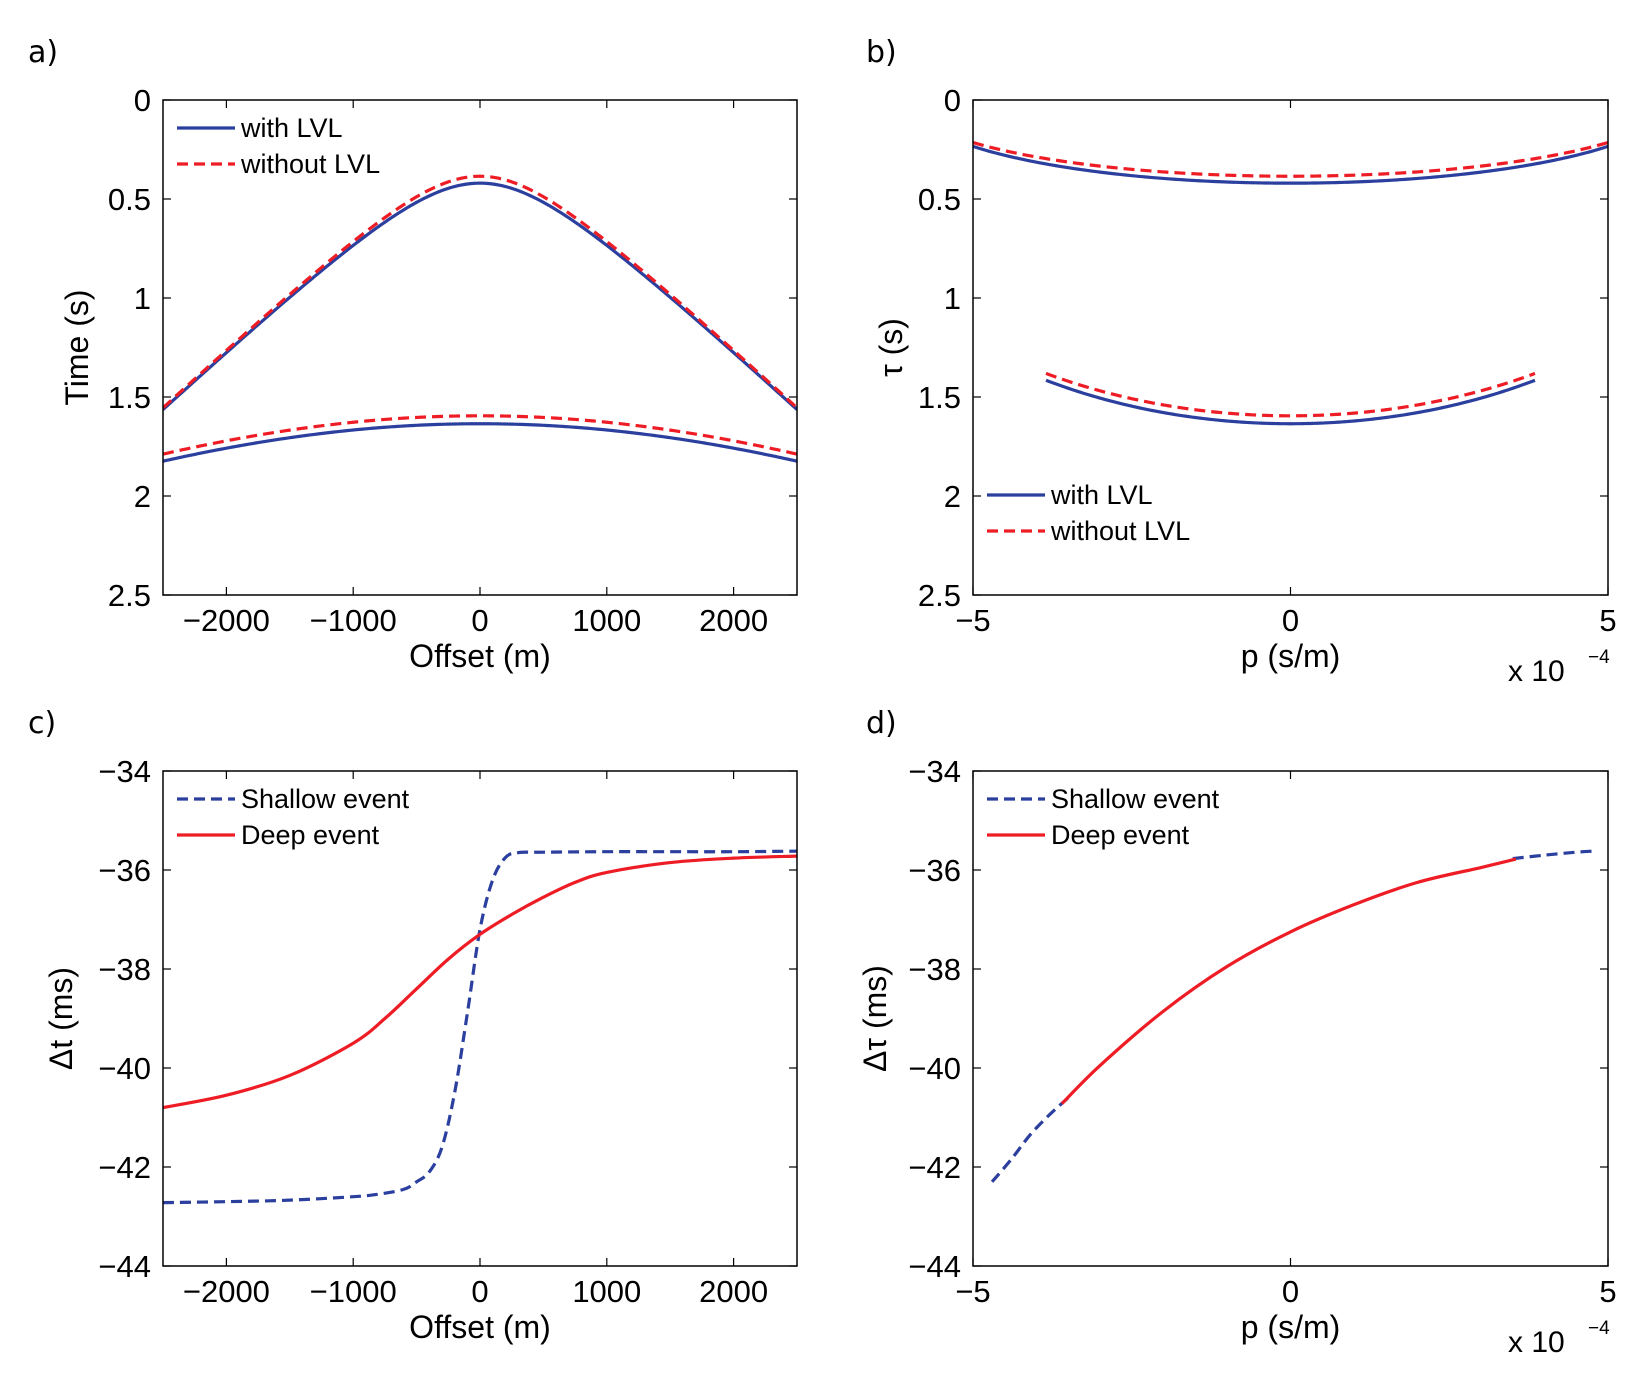 This screenshot has height=1380, width=1650. Describe the element at coordinates (43, 52) in the screenshot. I see `panel-label: a)` at that location.